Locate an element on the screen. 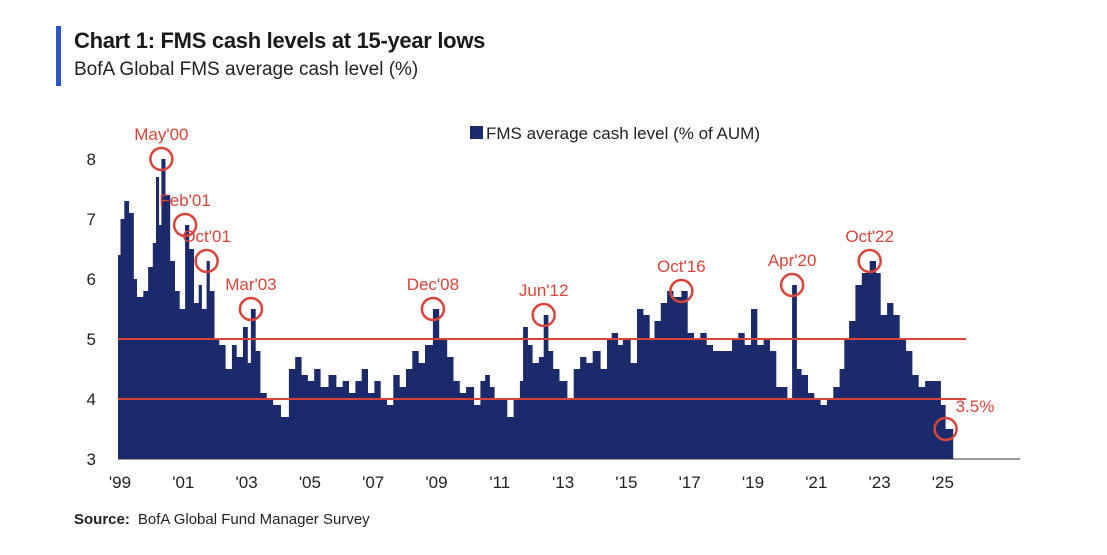 The width and height of the screenshot is (1107, 555). x-tick-label: '21 is located at coordinates (816, 482).